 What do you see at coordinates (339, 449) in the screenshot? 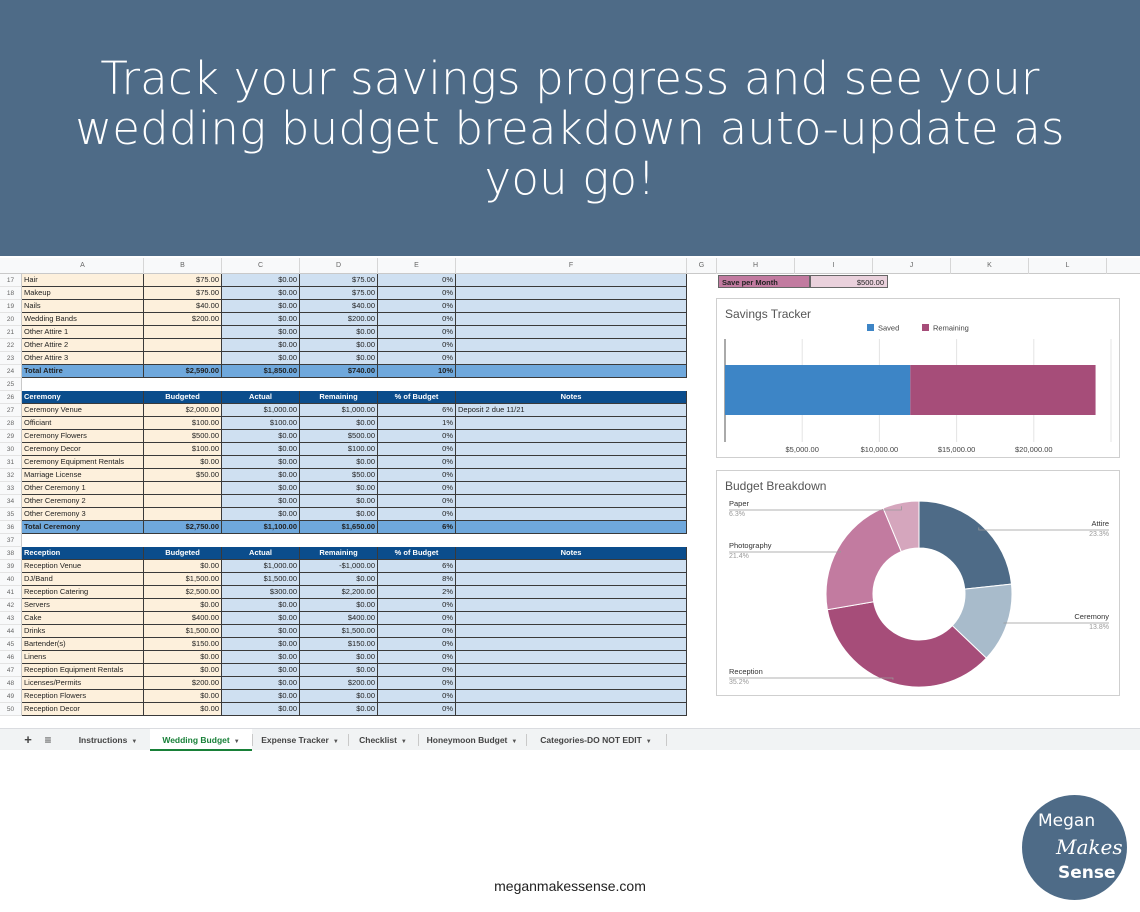
I see `table-cell: $100.00` at bounding box center [339, 449].